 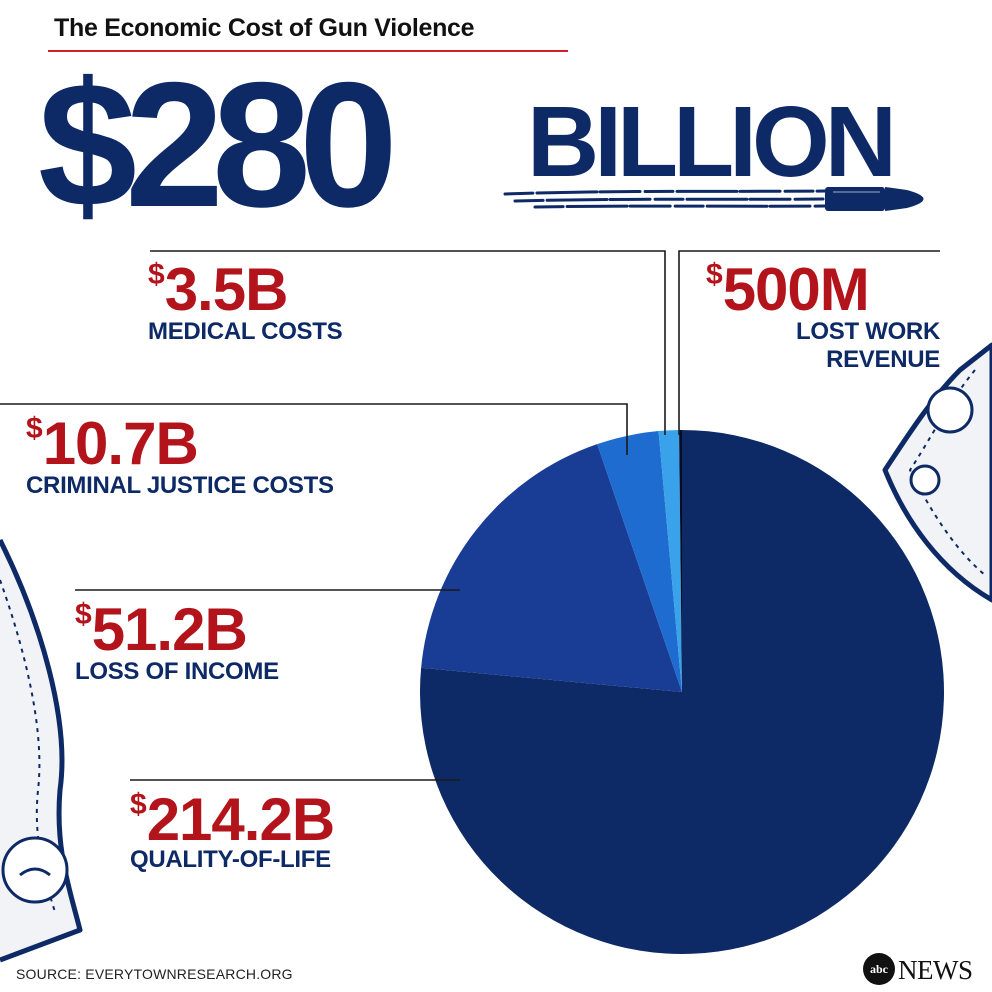 What do you see at coordinates (154, 974) in the screenshot?
I see `source-note: SOURCE: EVERYTOWNRESEARCH.ORG` at bounding box center [154, 974].